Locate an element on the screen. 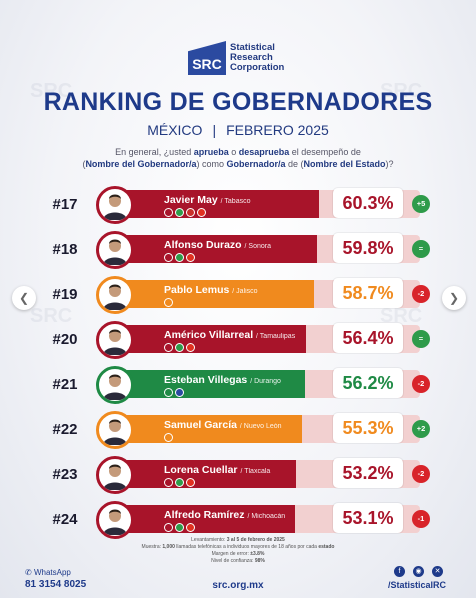  governor-name-line: Esteban Villegas / Durango is located at coordinates (222, 380).